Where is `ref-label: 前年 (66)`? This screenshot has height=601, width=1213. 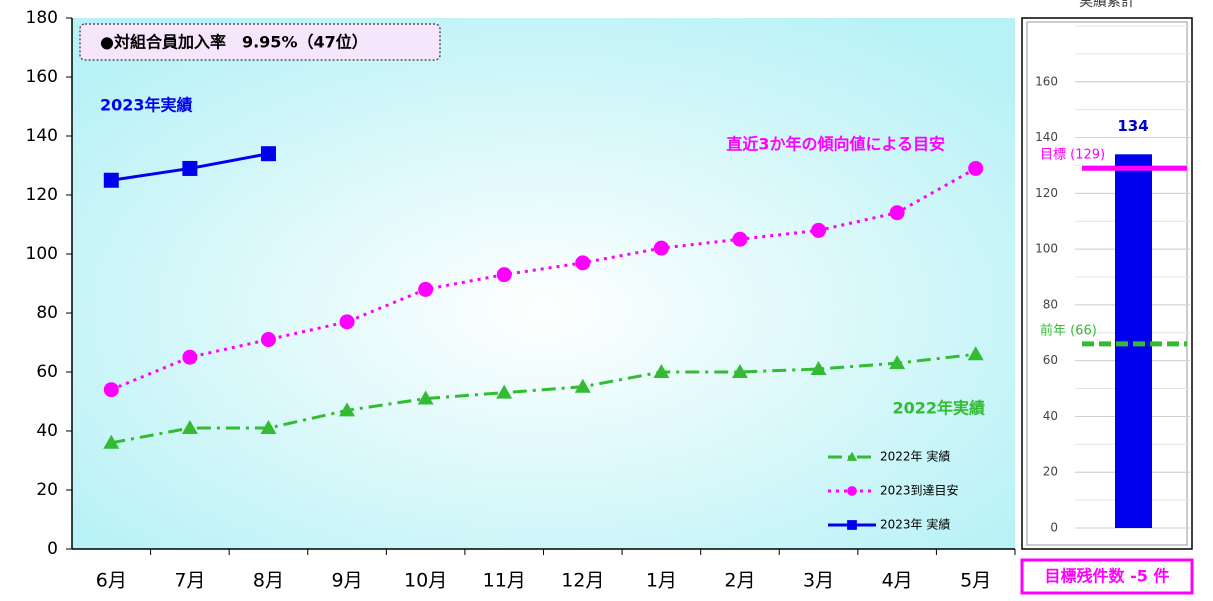 ref-label: 前年 (66) is located at coordinates (1068, 330).